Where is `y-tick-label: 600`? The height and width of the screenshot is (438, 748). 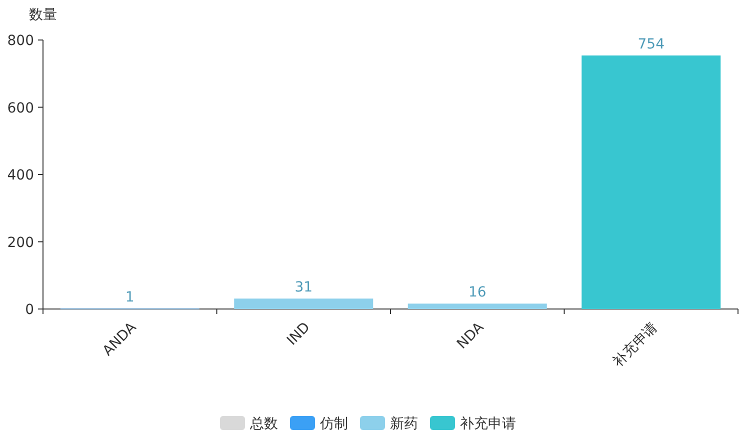 y-tick-label: 600 is located at coordinates (20, 108).